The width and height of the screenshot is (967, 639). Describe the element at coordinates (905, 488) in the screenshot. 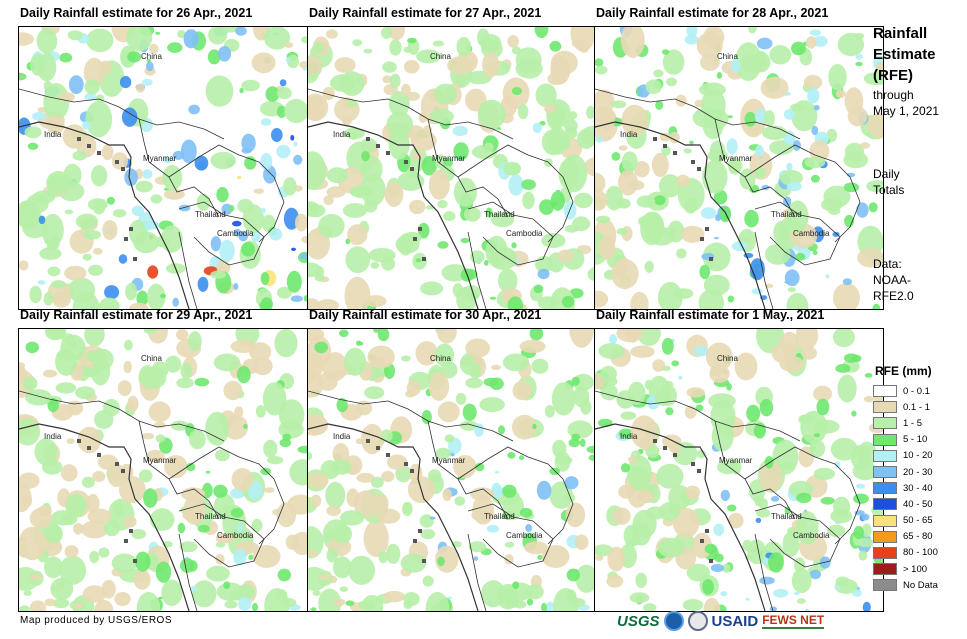

I see `legend-item: 30 - 40` at that location.